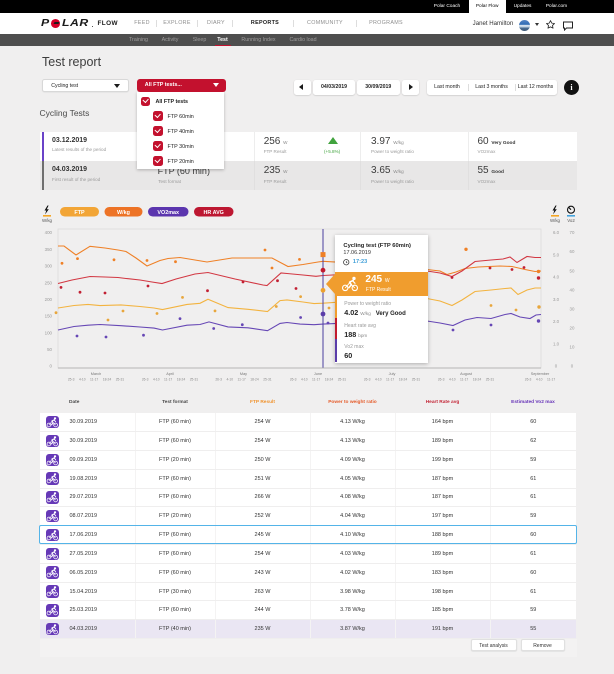 The height and width of the screenshot is (674, 614). What do you see at coordinates (572, 289) in the screenshot?
I see `svg-text: 40` at bounding box center [572, 289].